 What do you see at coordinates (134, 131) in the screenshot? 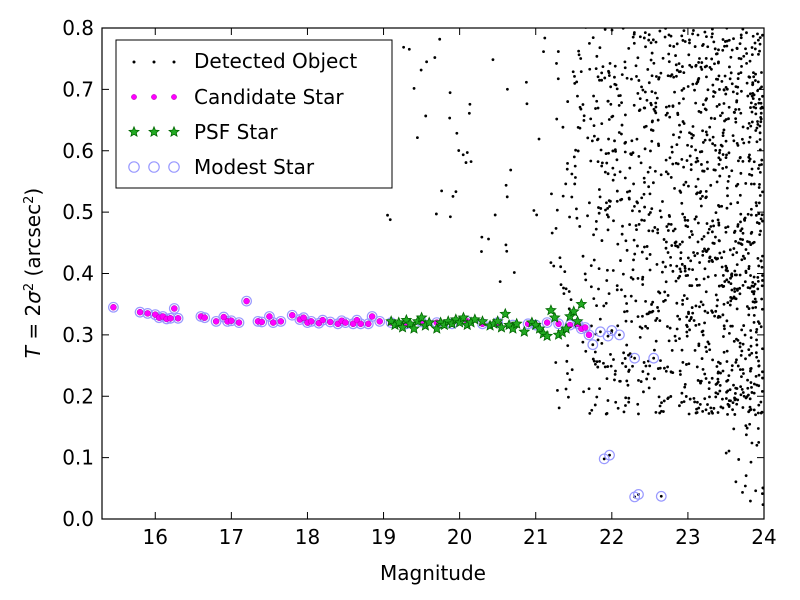
I see `legend-marker-psf` at bounding box center [134, 131].